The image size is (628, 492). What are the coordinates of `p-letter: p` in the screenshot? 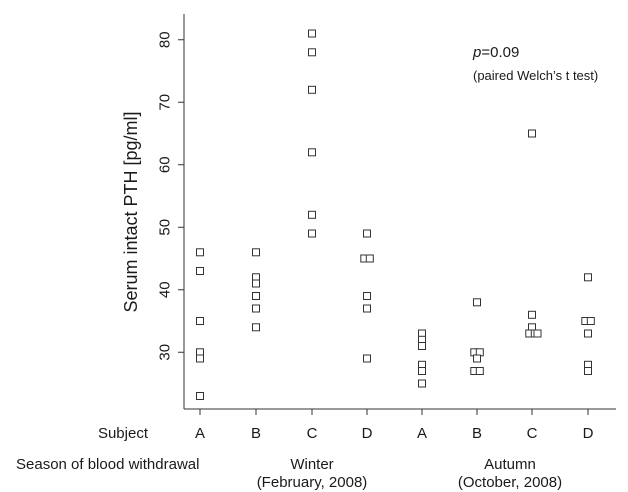 It's located at (476, 52).